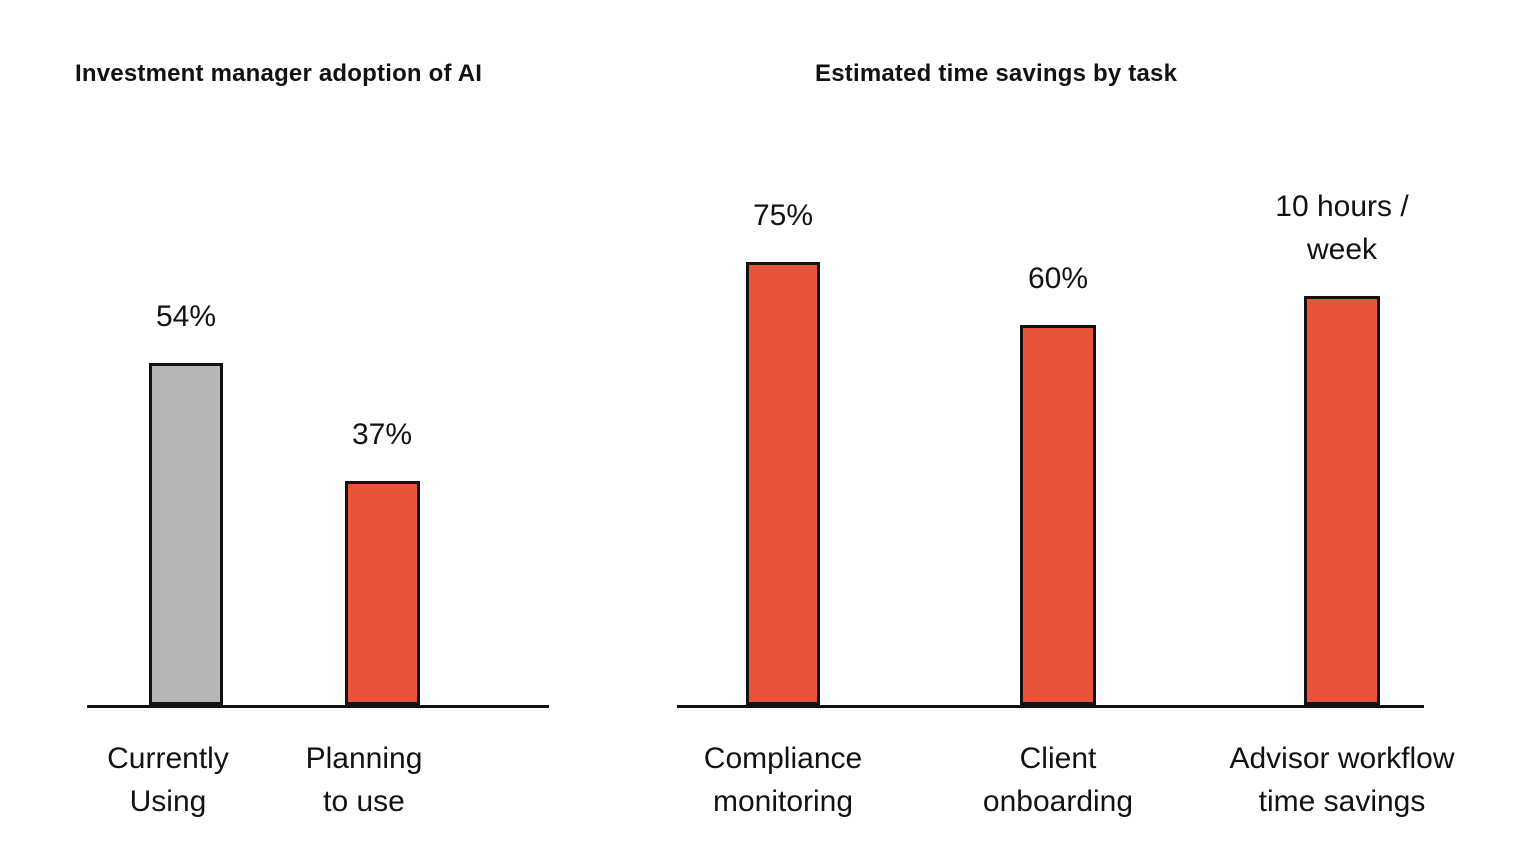  What do you see at coordinates (186, 534) in the screenshot?
I see `bar-currently-using` at bounding box center [186, 534].